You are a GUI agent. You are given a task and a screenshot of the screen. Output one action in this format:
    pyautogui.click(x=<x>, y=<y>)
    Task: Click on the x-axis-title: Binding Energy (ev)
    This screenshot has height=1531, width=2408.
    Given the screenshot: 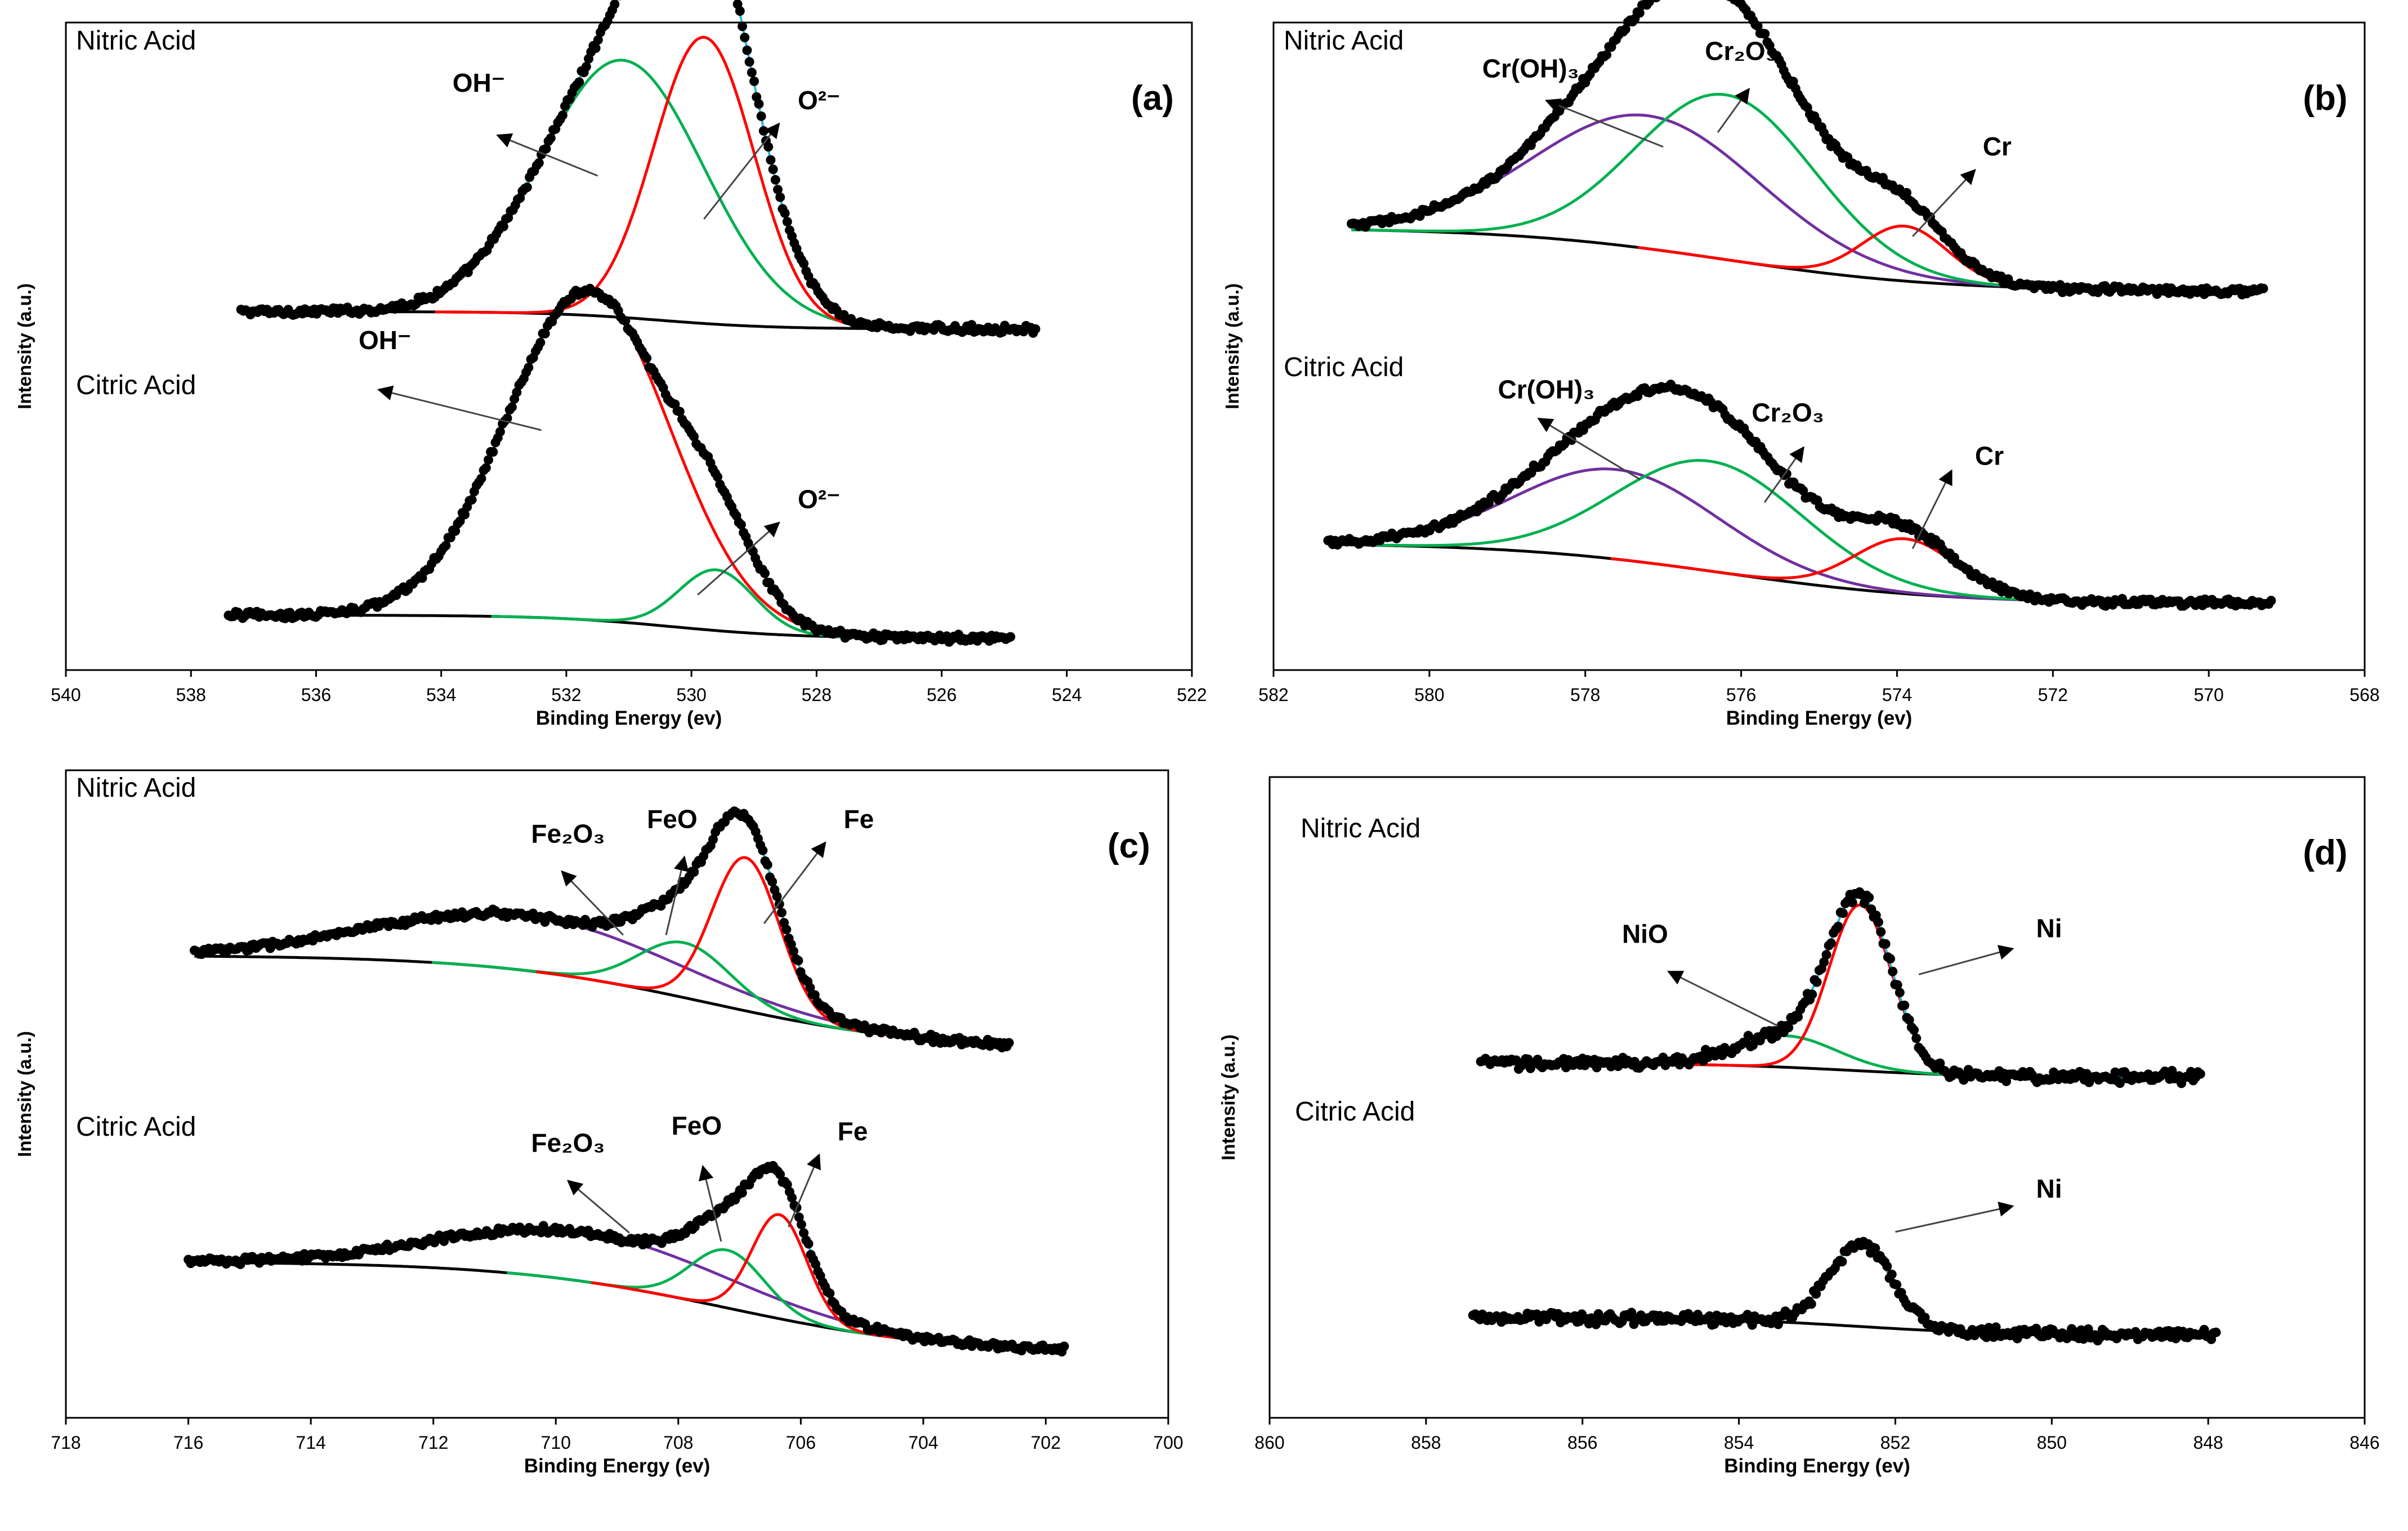 What is the action you would take?
    pyautogui.click(x=629, y=718)
    